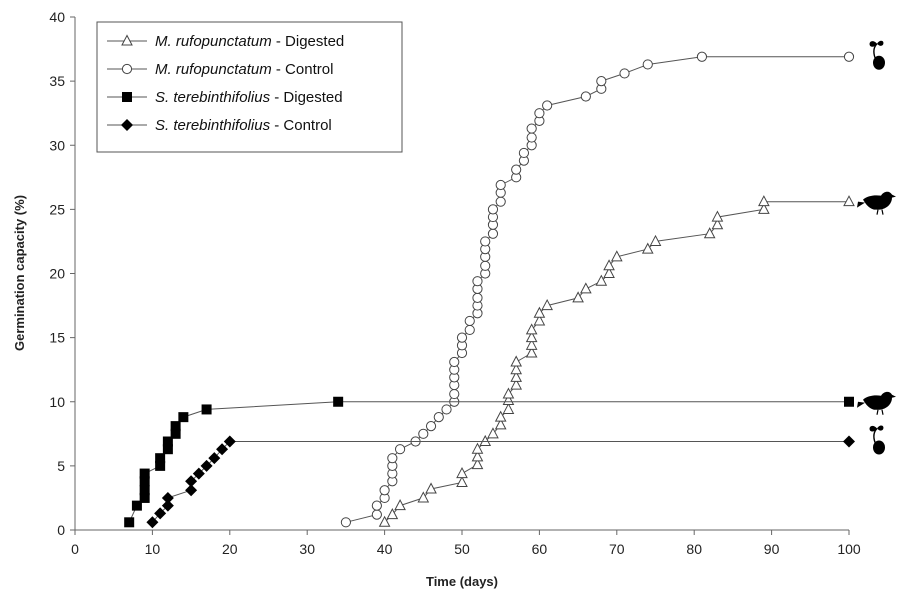 This screenshot has height=590, width=900. I want to click on x-tick-label: 100, so click(849, 549).